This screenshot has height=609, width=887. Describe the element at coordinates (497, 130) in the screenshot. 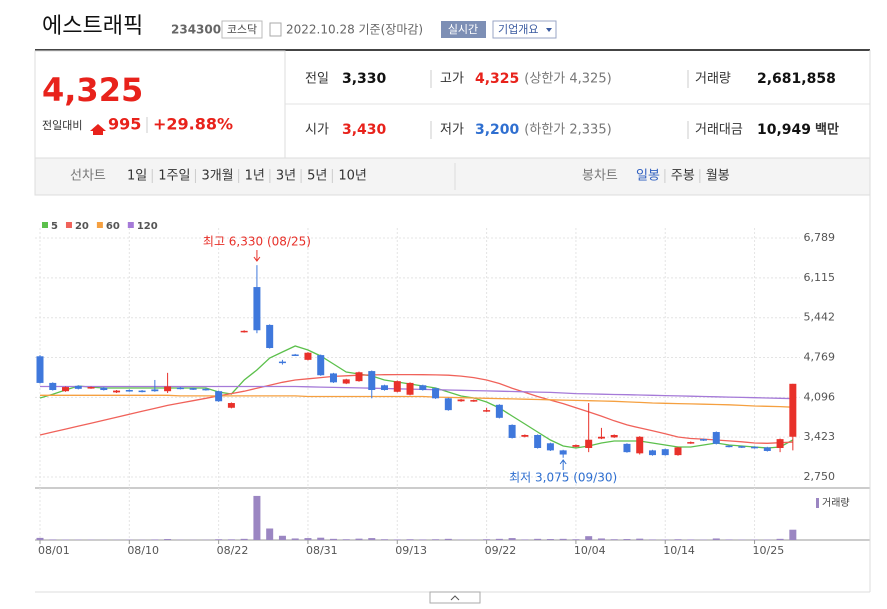

I see `summary-value: 3,200` at that location.